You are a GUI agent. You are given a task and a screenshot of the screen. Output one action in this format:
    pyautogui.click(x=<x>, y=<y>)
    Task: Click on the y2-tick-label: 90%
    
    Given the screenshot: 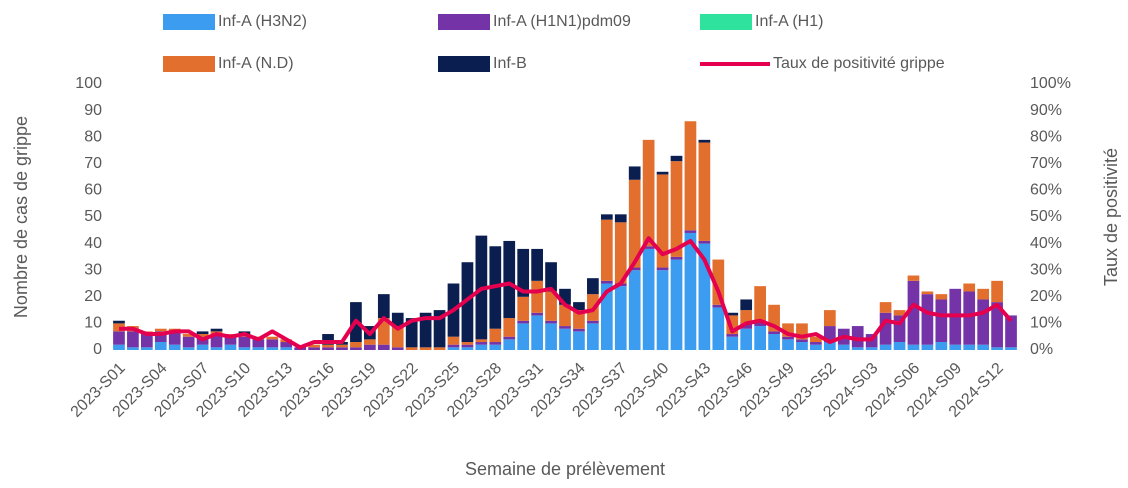 What is the action you would take?
    pyautogui.click(x=1046, y=110)
    